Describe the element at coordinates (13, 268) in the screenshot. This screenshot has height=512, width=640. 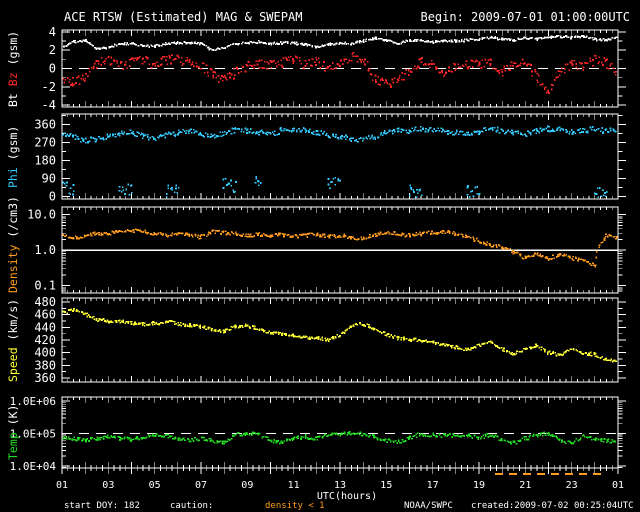
I see `density-label: Density` at that location.